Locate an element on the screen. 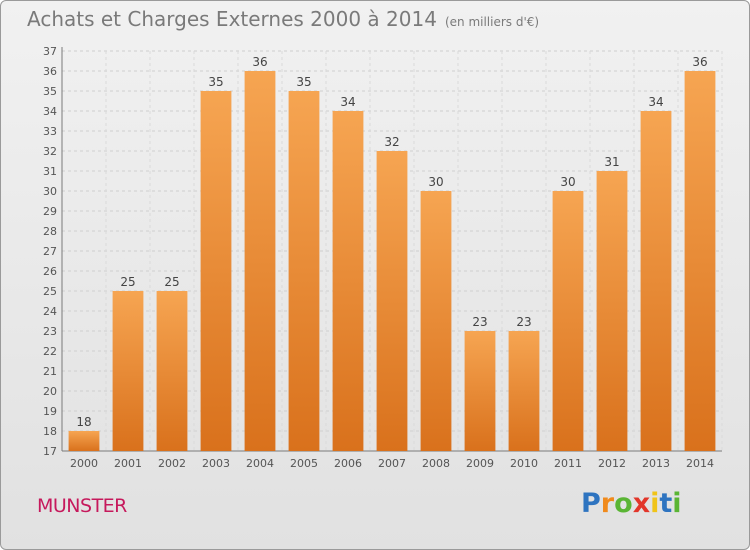  y-tick-label: 18 is located at coordinates (50, 431).